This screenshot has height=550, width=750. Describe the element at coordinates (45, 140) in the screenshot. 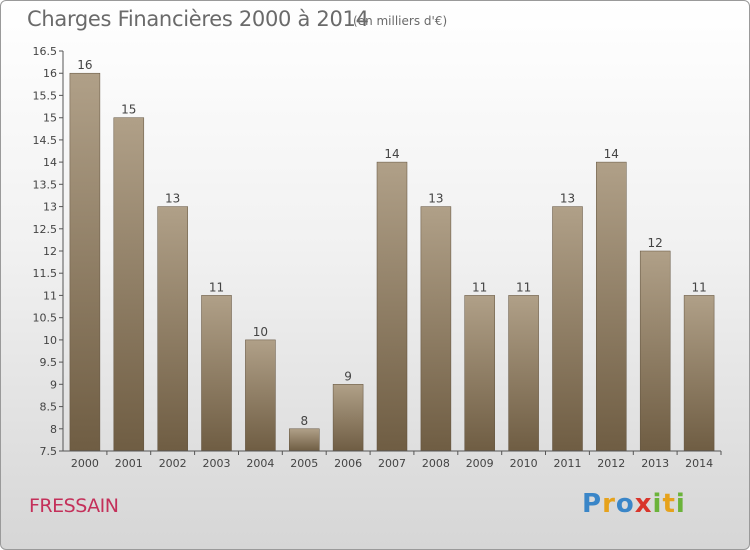

I see `y-tick-label: 14.5` at that location.